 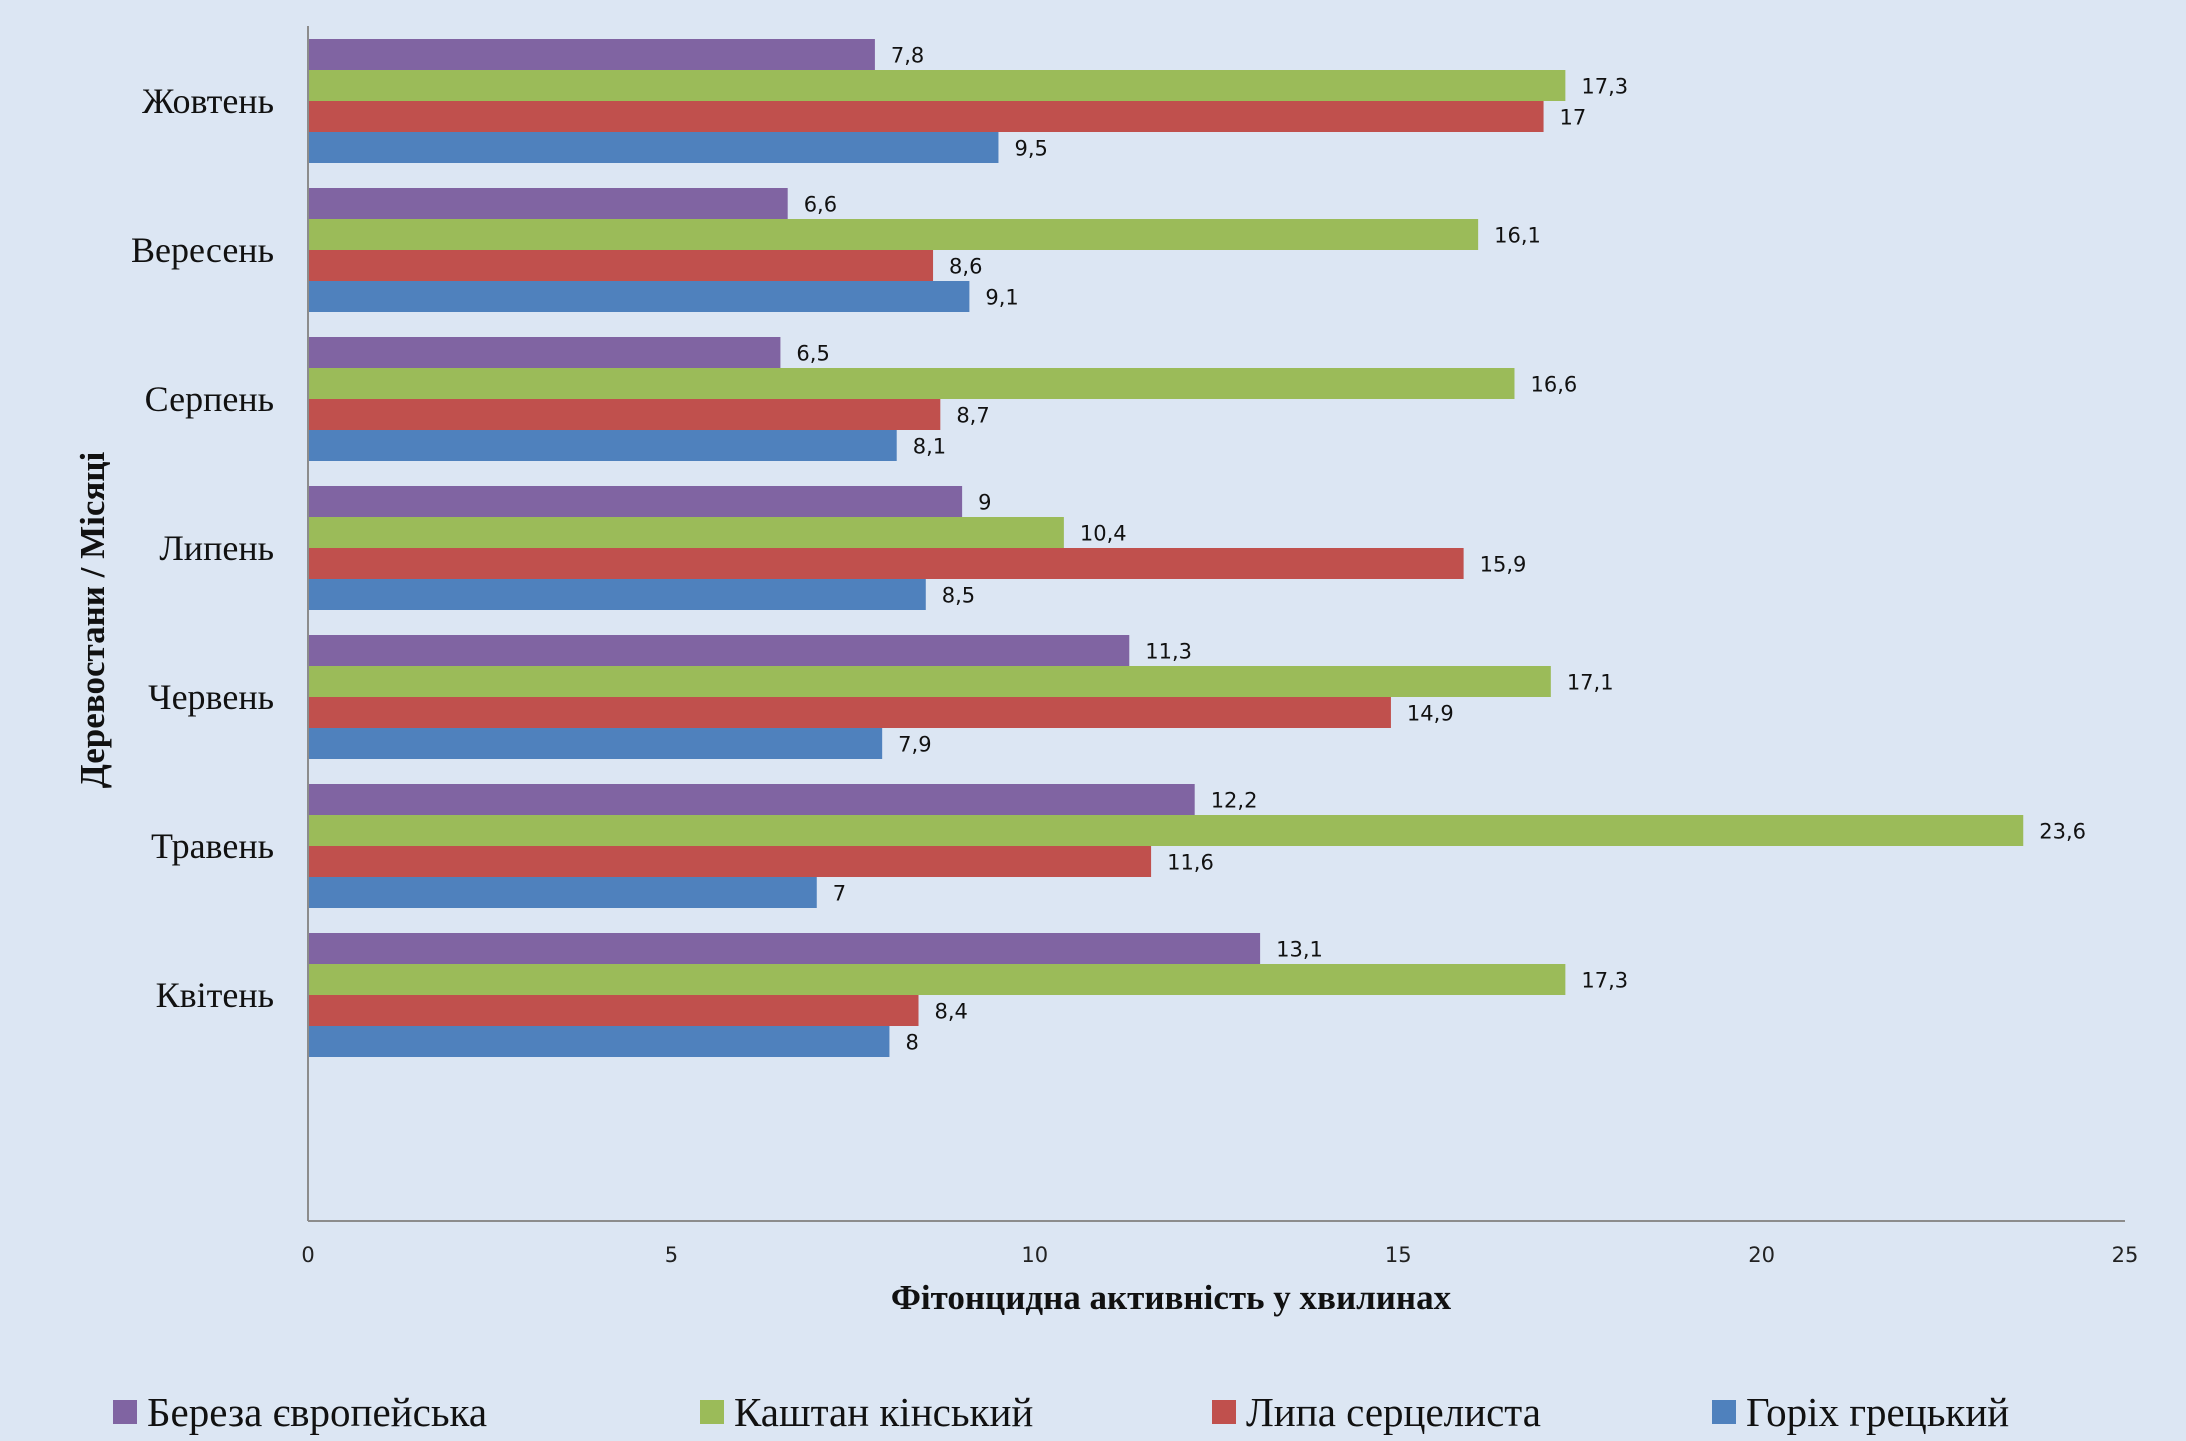 What do you see at coordinates (914, 745) in the screenshot?
I see `data-label-4-3: 7,9` at bounding box center [914, 745].